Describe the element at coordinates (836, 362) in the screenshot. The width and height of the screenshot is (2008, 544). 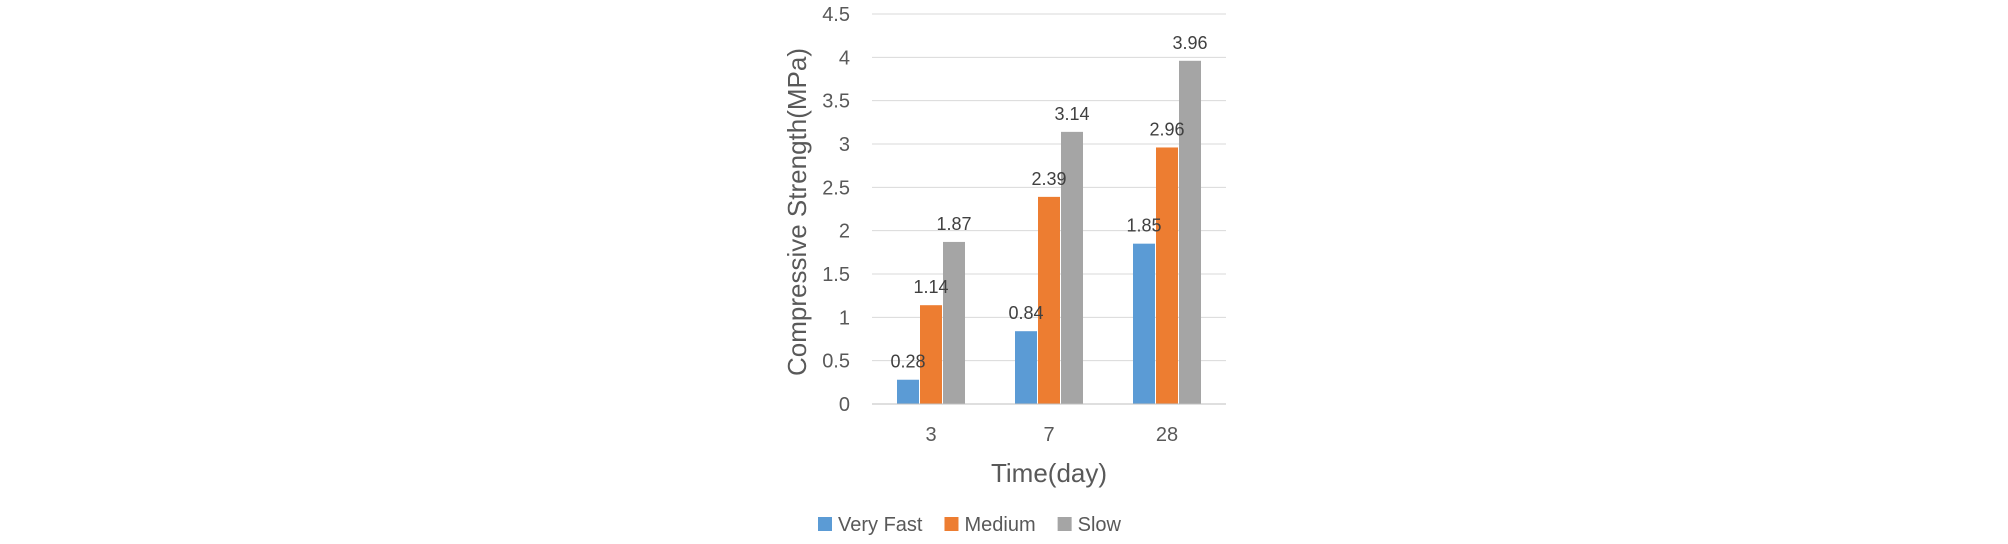
I see `y-tick-label: 0.5` at that location.